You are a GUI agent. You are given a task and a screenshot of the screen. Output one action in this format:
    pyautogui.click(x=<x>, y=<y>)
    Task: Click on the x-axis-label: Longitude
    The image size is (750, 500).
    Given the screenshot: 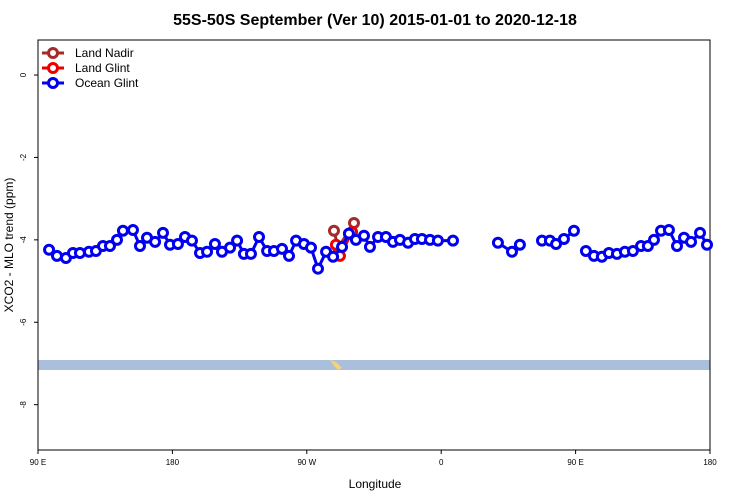 What is the action you would take?
    pyautogui.click(x=375, y=484)
    